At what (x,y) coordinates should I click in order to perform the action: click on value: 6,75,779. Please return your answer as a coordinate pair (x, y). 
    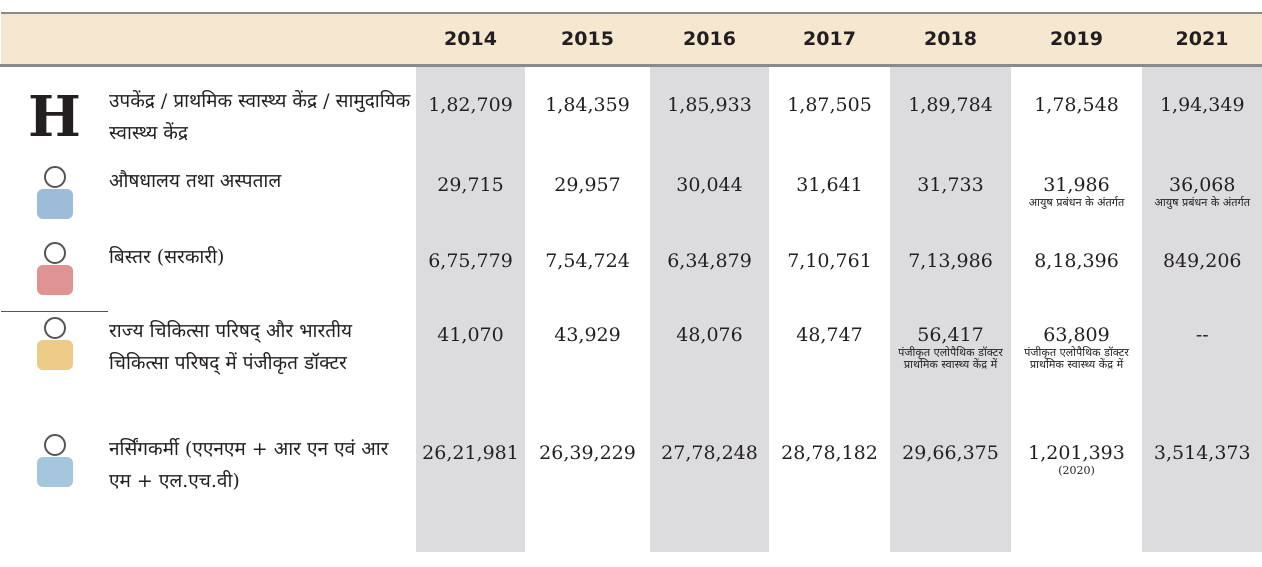
    Looking at the image, I should click on (470, 261).